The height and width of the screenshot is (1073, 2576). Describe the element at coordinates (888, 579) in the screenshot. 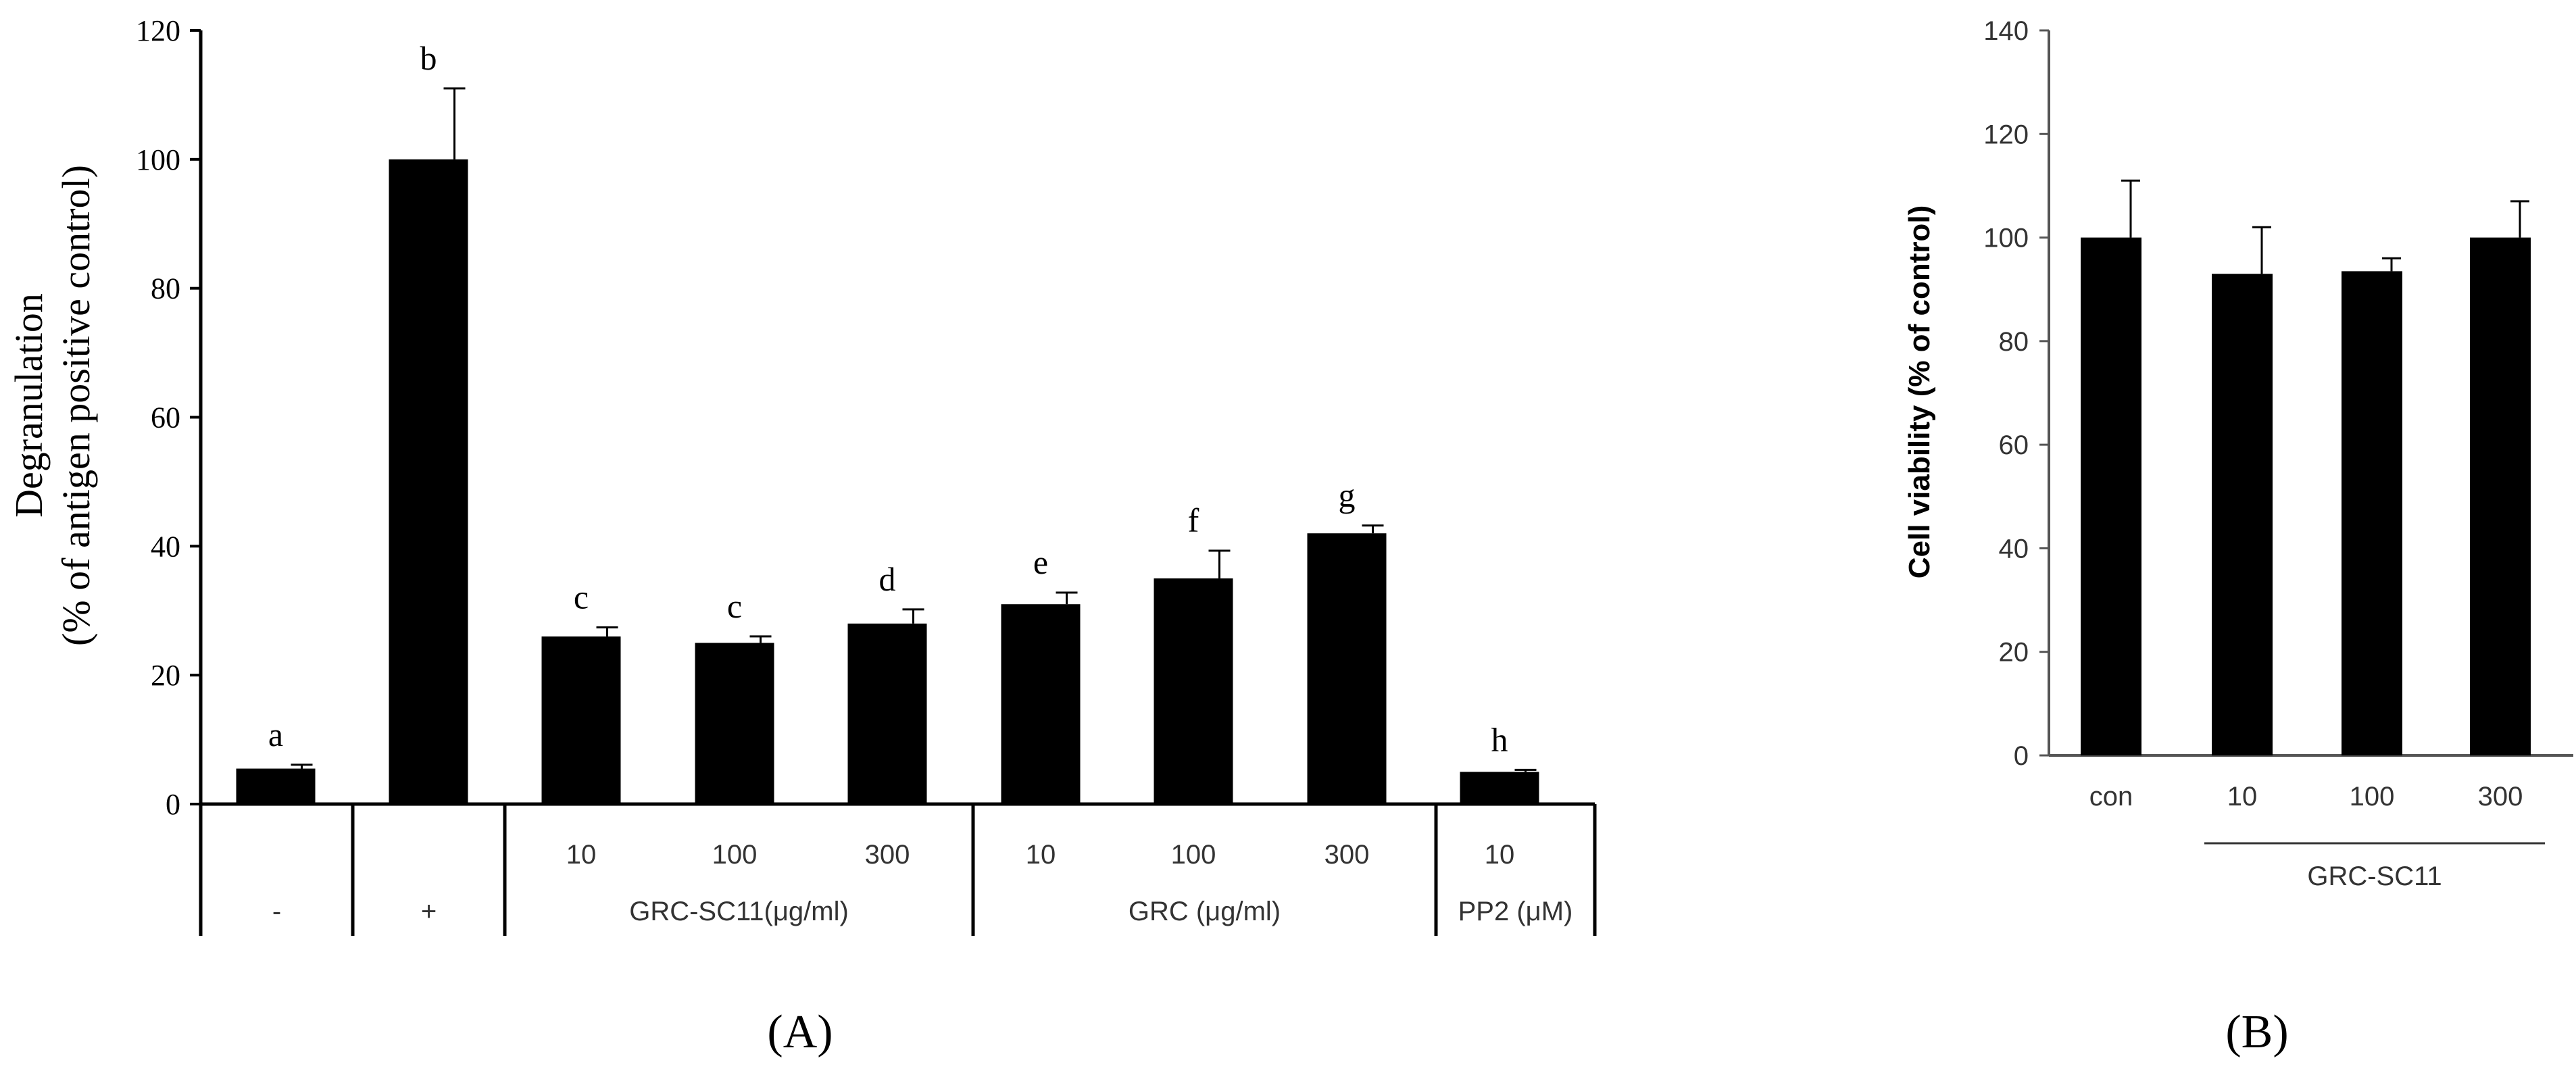

I see `significance-letter: d` at that location.